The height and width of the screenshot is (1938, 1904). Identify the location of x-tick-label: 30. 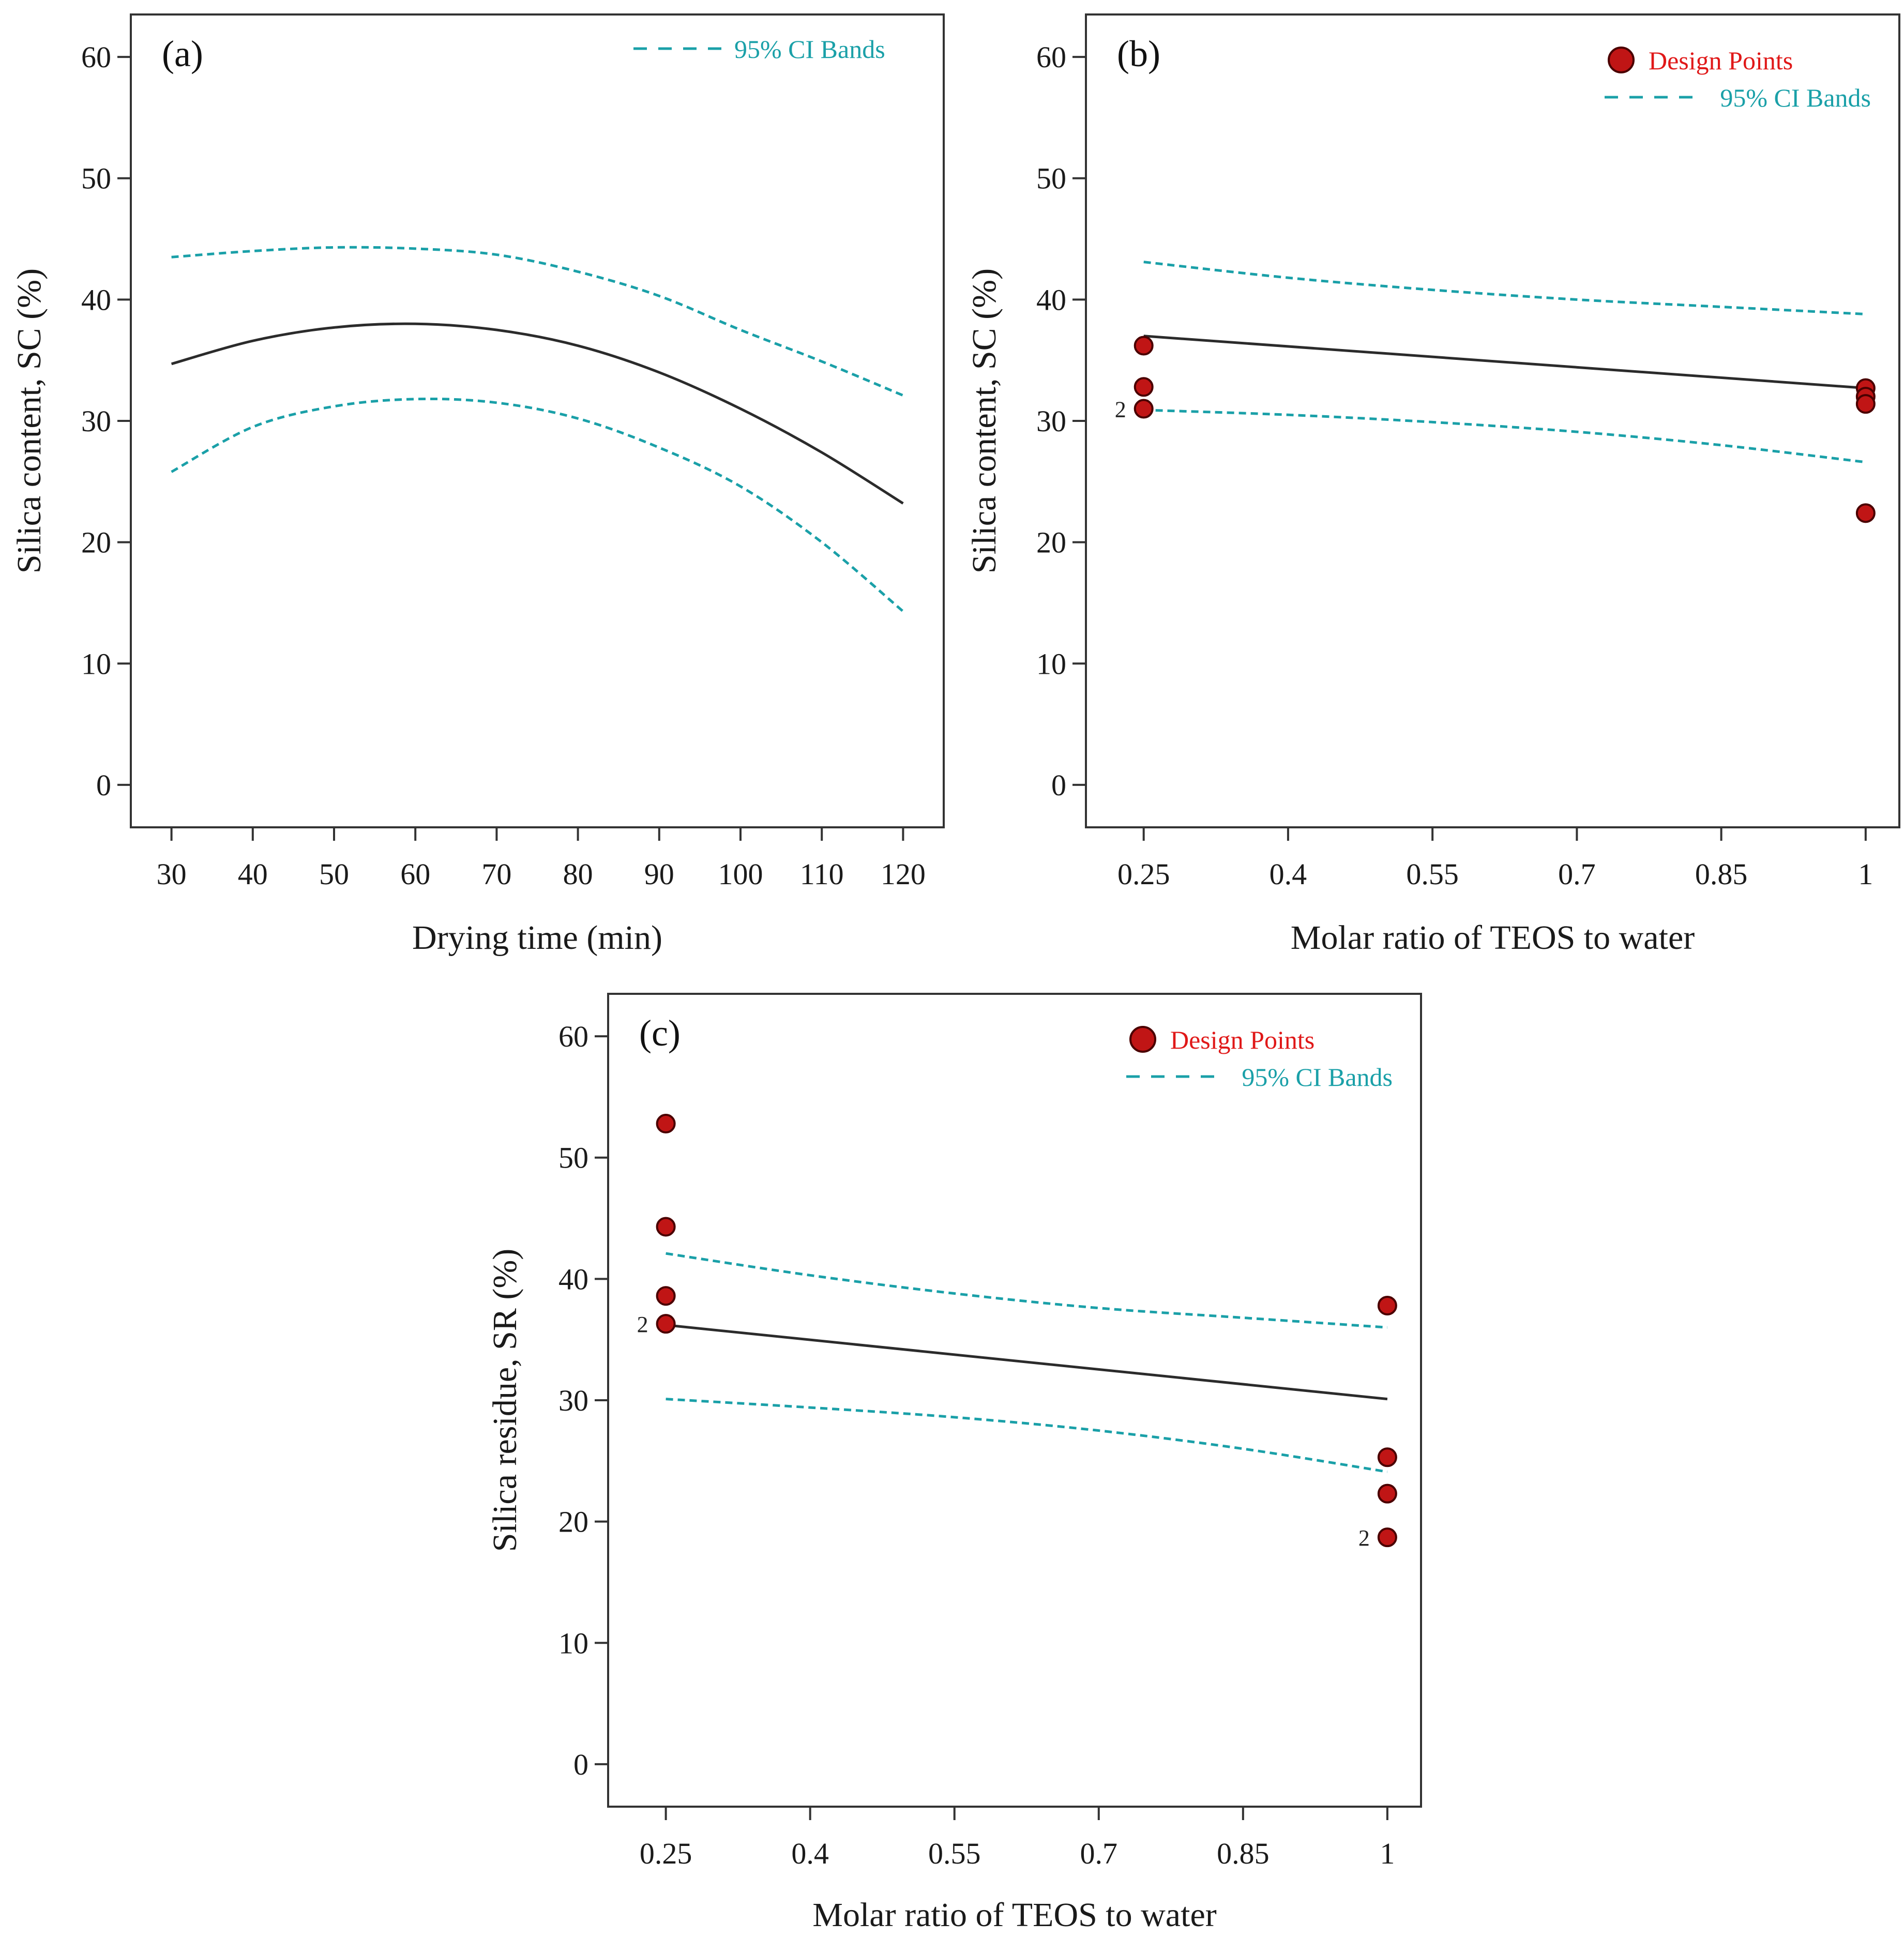
(172, 874).